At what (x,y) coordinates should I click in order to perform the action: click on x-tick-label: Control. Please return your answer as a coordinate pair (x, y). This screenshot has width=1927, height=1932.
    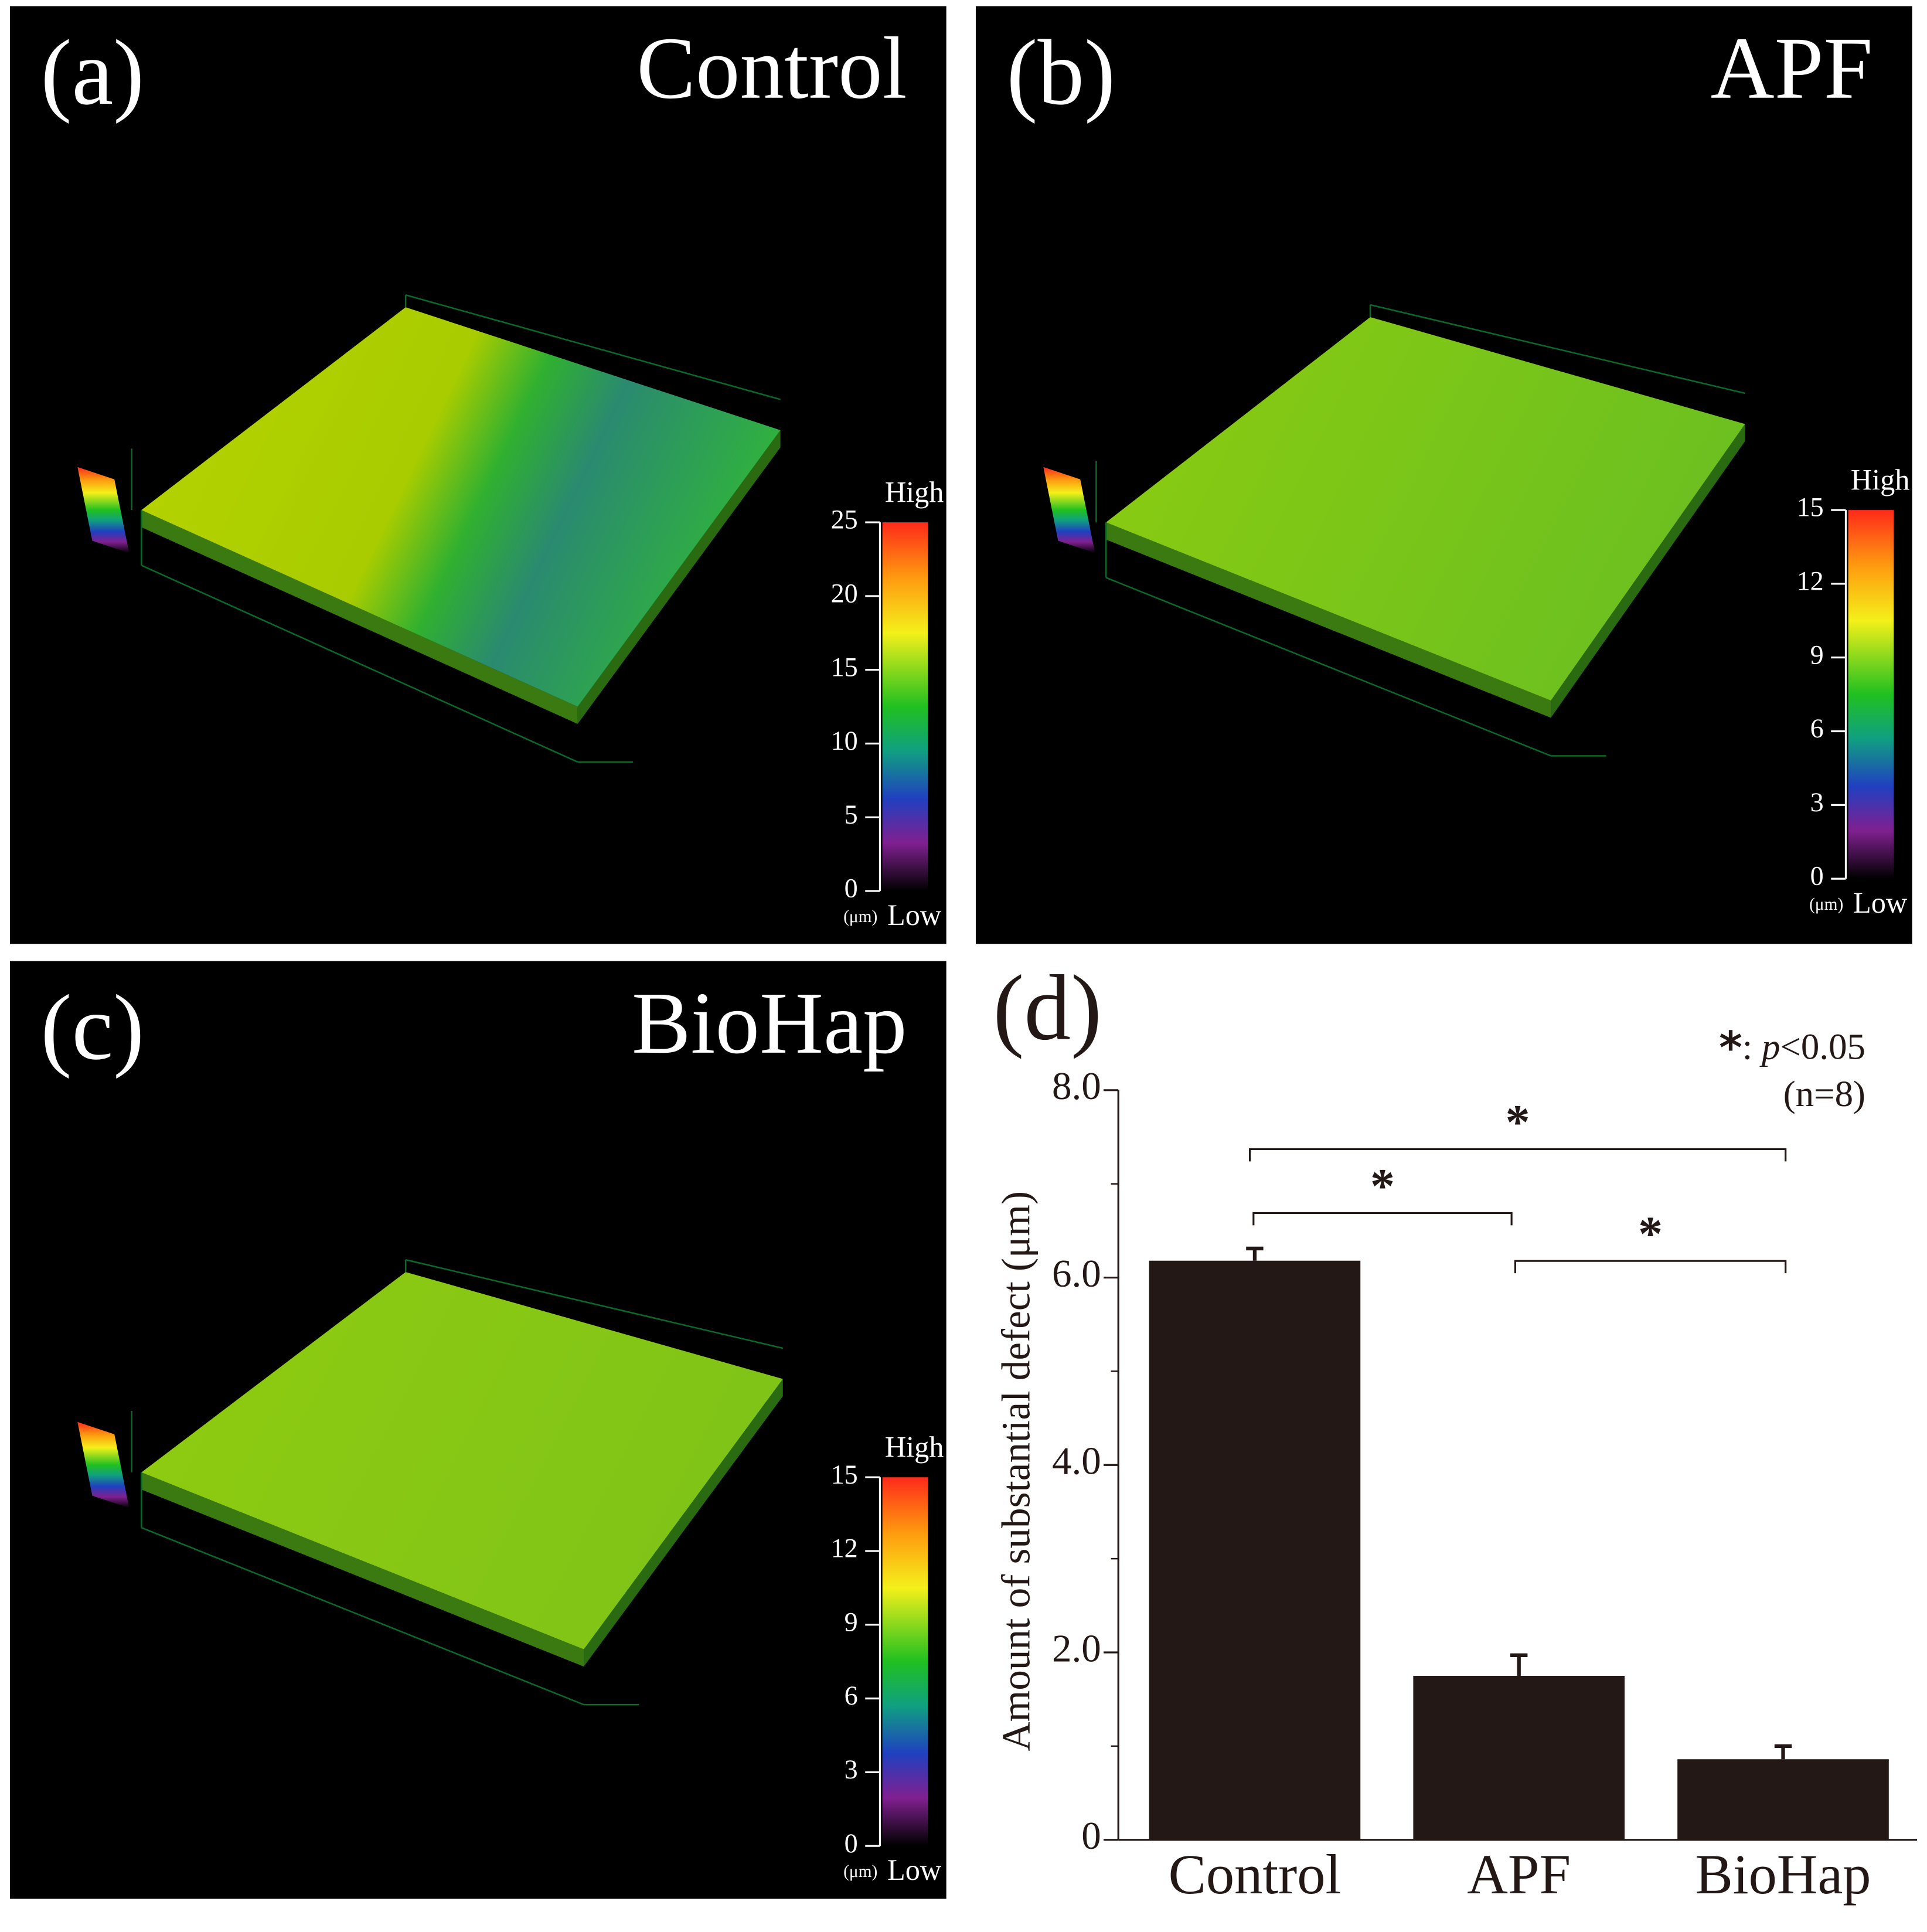
    Looking at the image, I should click on (1256, 1874).